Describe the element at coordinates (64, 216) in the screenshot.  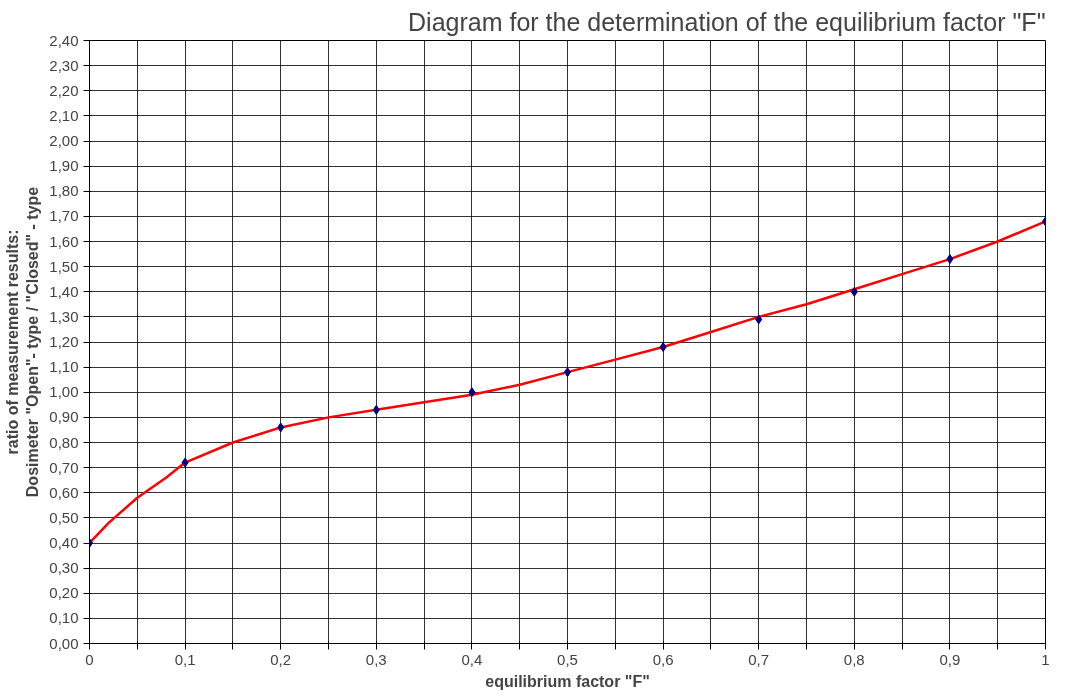
I see `y-tick-label: 1,70` at that location.